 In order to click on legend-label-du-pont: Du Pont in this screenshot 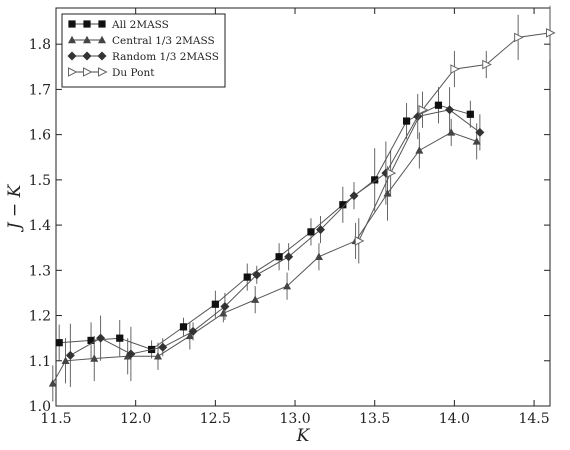, I will do `click(133, 73)`.